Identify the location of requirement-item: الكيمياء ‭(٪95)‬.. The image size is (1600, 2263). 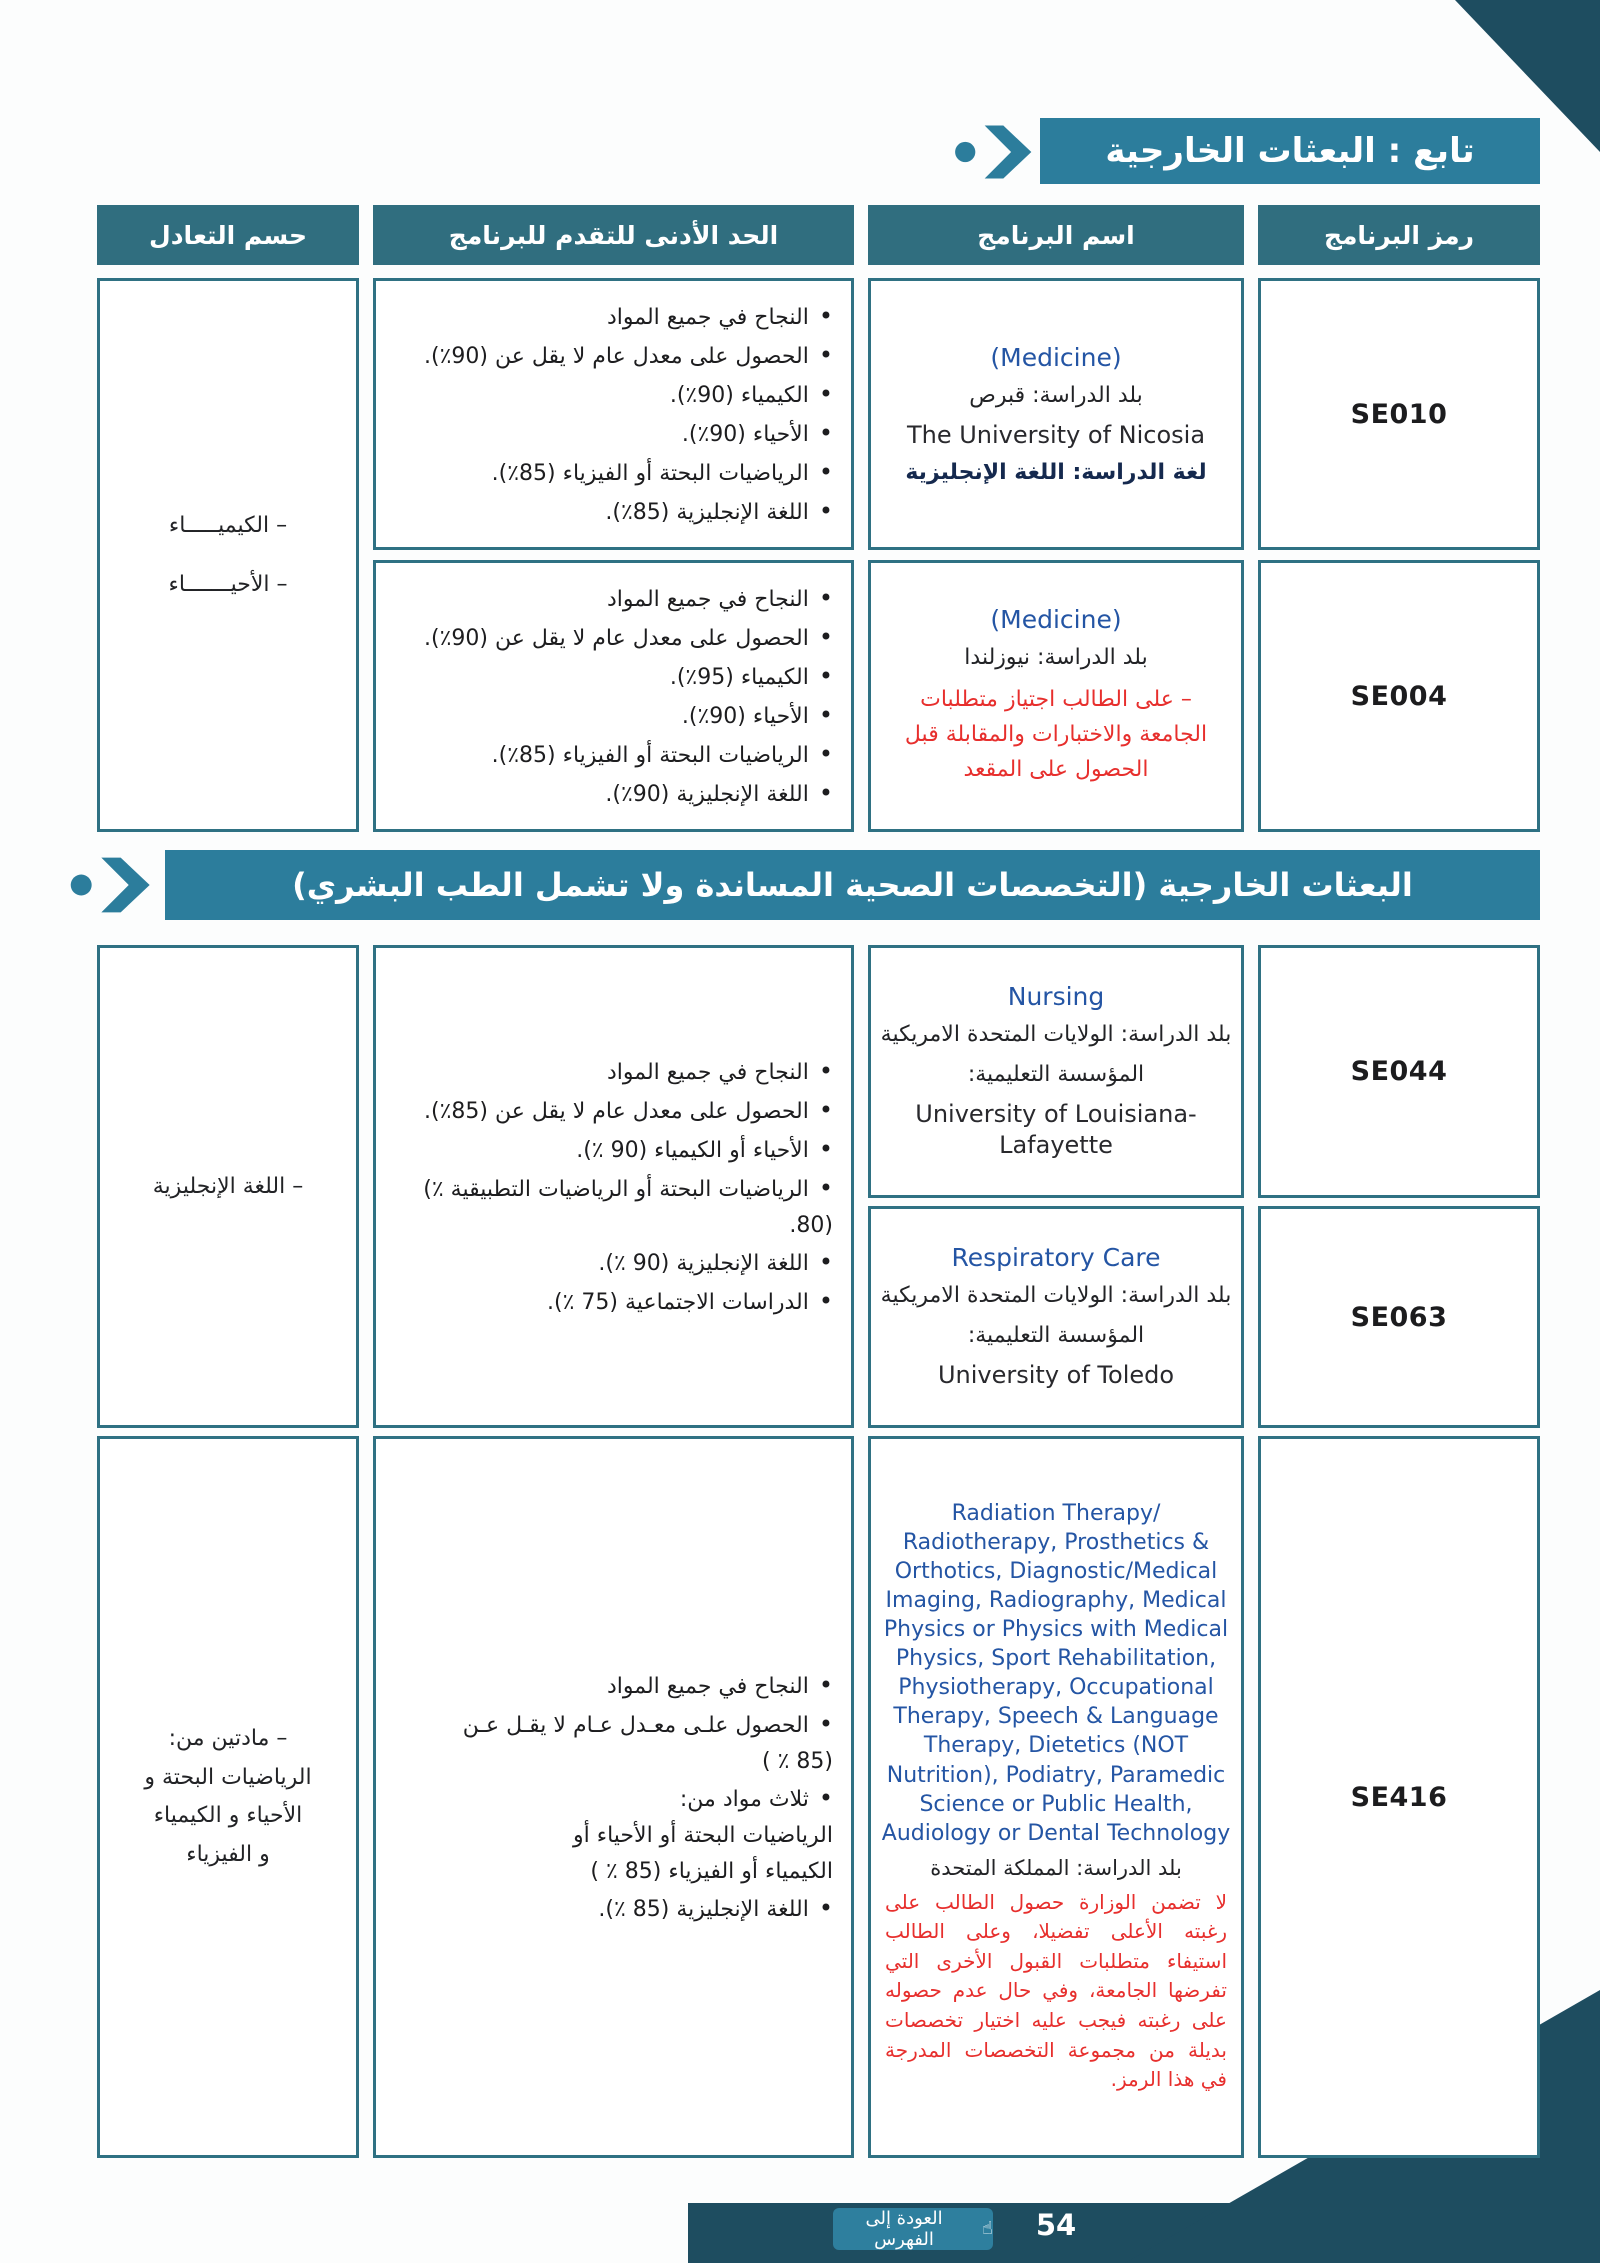
(611, 676).